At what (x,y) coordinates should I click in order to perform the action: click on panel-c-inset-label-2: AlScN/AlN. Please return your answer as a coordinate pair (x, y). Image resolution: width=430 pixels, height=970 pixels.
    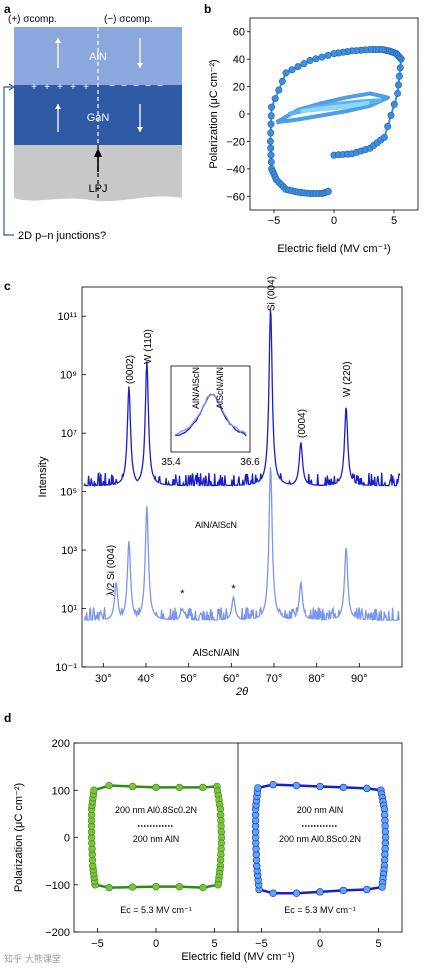
    Looking at the image, I should click on (220, 388).